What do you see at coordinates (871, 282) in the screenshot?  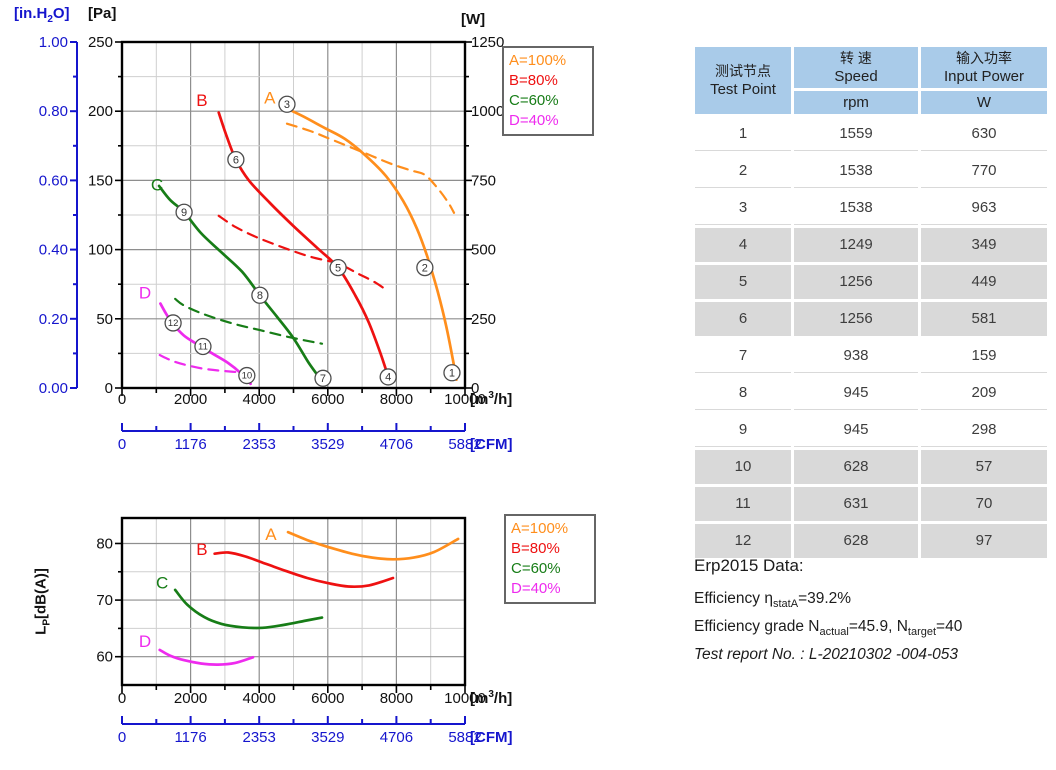 I see `table-row-5: 5 1256 449` at bounding box center [871, 282].